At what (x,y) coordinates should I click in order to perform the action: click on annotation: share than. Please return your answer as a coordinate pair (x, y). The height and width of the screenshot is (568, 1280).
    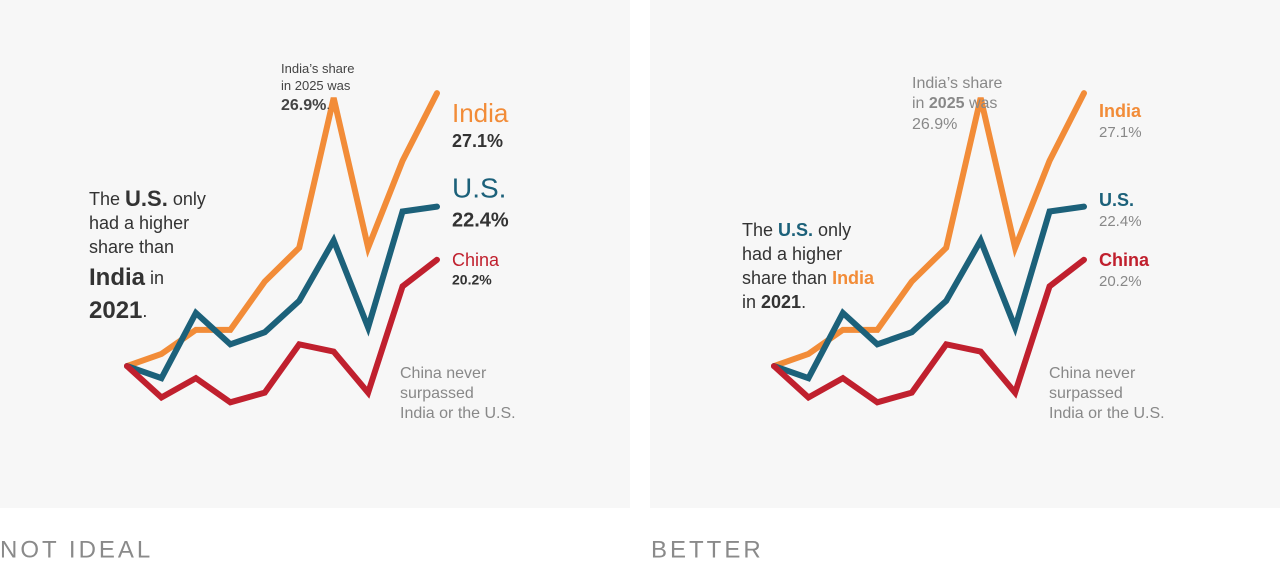
    Looking at the image, I should click on (131, 247).